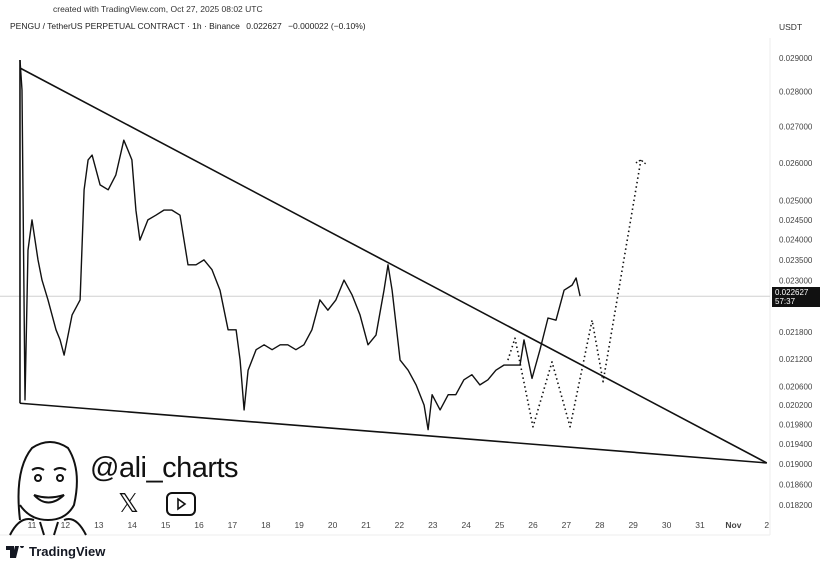  Describe the element at coordinates (574, 293) in the screenshot. I see `projection-path` at that location.